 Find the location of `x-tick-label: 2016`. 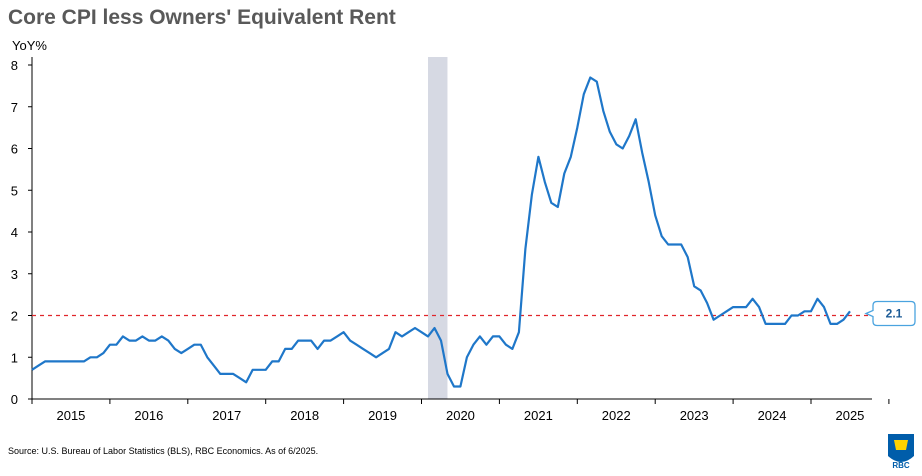

x-tick-label: 2016 is located at coordinates (148, 415).